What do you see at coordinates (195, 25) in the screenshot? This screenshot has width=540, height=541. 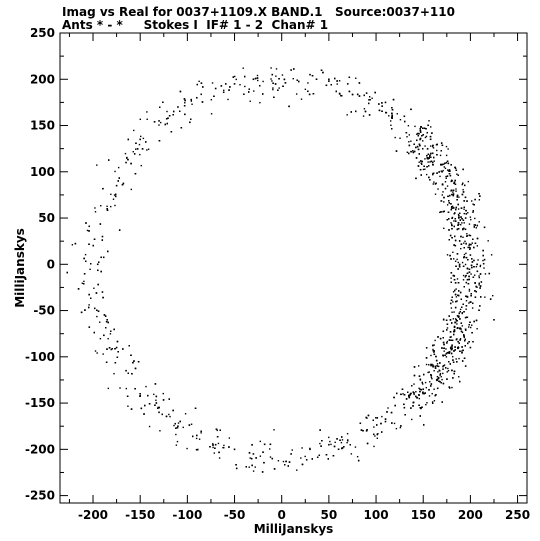 I see `chart-subtitle: Ants * - * Stokes I IF# 1 - 2 Chan# 1` at bounding box center [195, 25].